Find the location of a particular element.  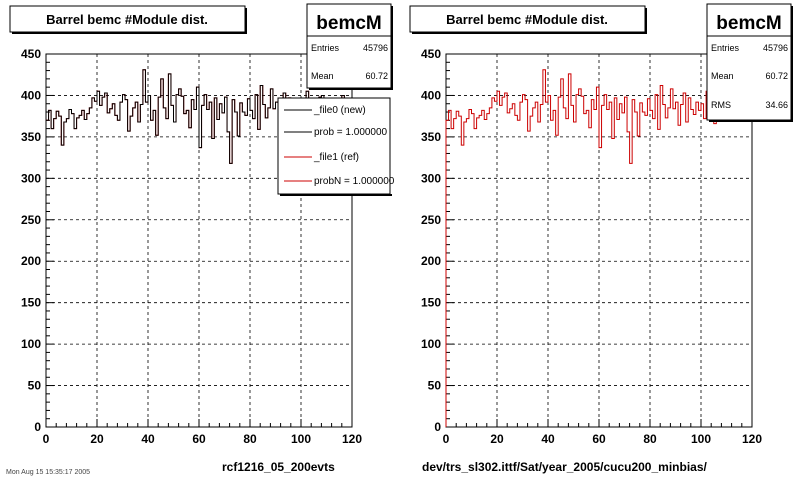

left-x-tick-label: 100 is located at coordinates (301, 439).